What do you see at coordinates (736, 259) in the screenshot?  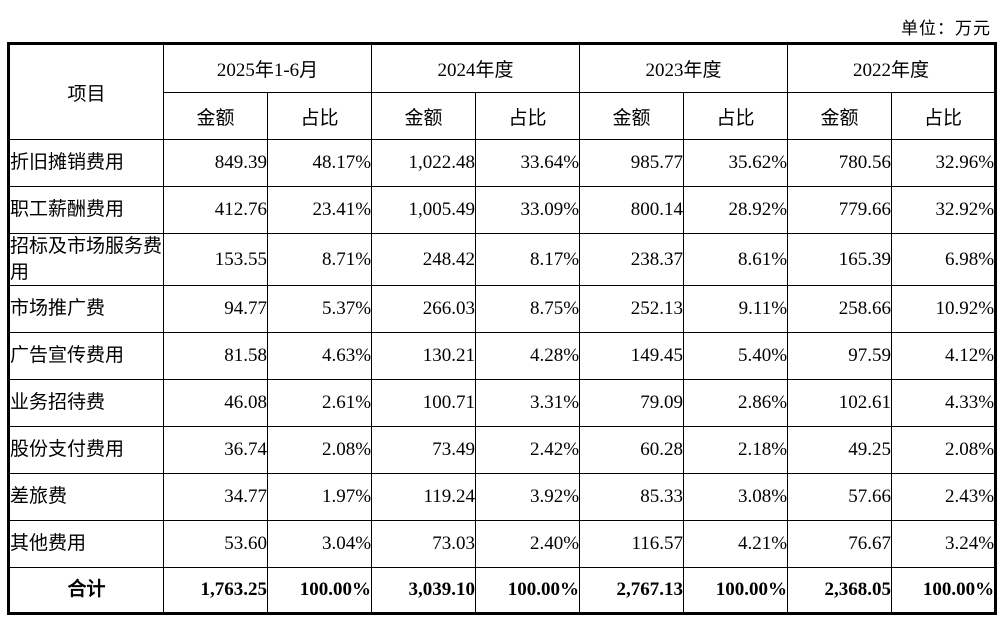 I see `ratio-cell: 8.61%` at bounding box center [736, 259].